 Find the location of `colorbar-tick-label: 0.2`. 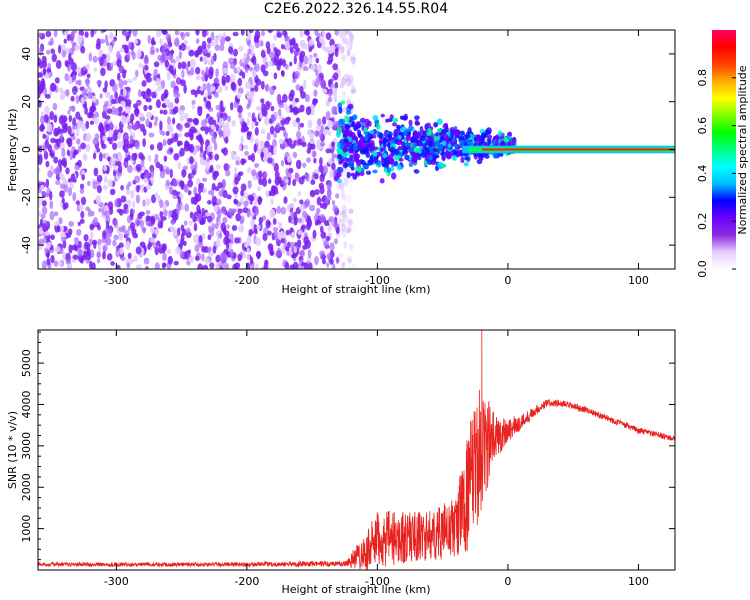

colorbar-tick-label: 0.2 is located at coordinates (702, 221).